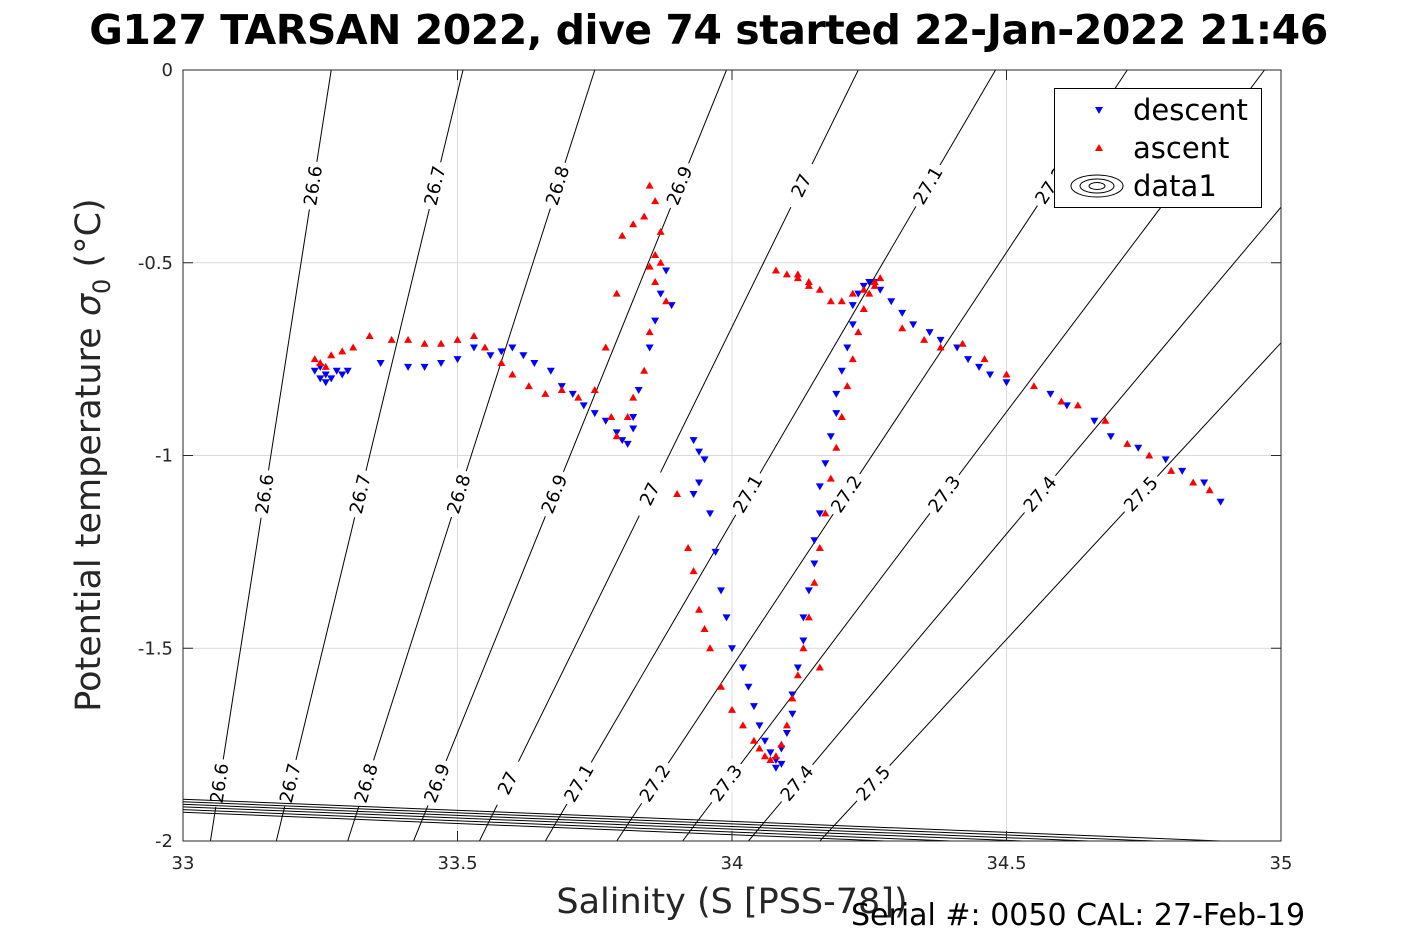 This screenshot has height=945, width=1417. What do you see at coordinates (102, 286) in the screenshot?
I see `y-axis-label-sub: 0` at bounding box center [102, 286].